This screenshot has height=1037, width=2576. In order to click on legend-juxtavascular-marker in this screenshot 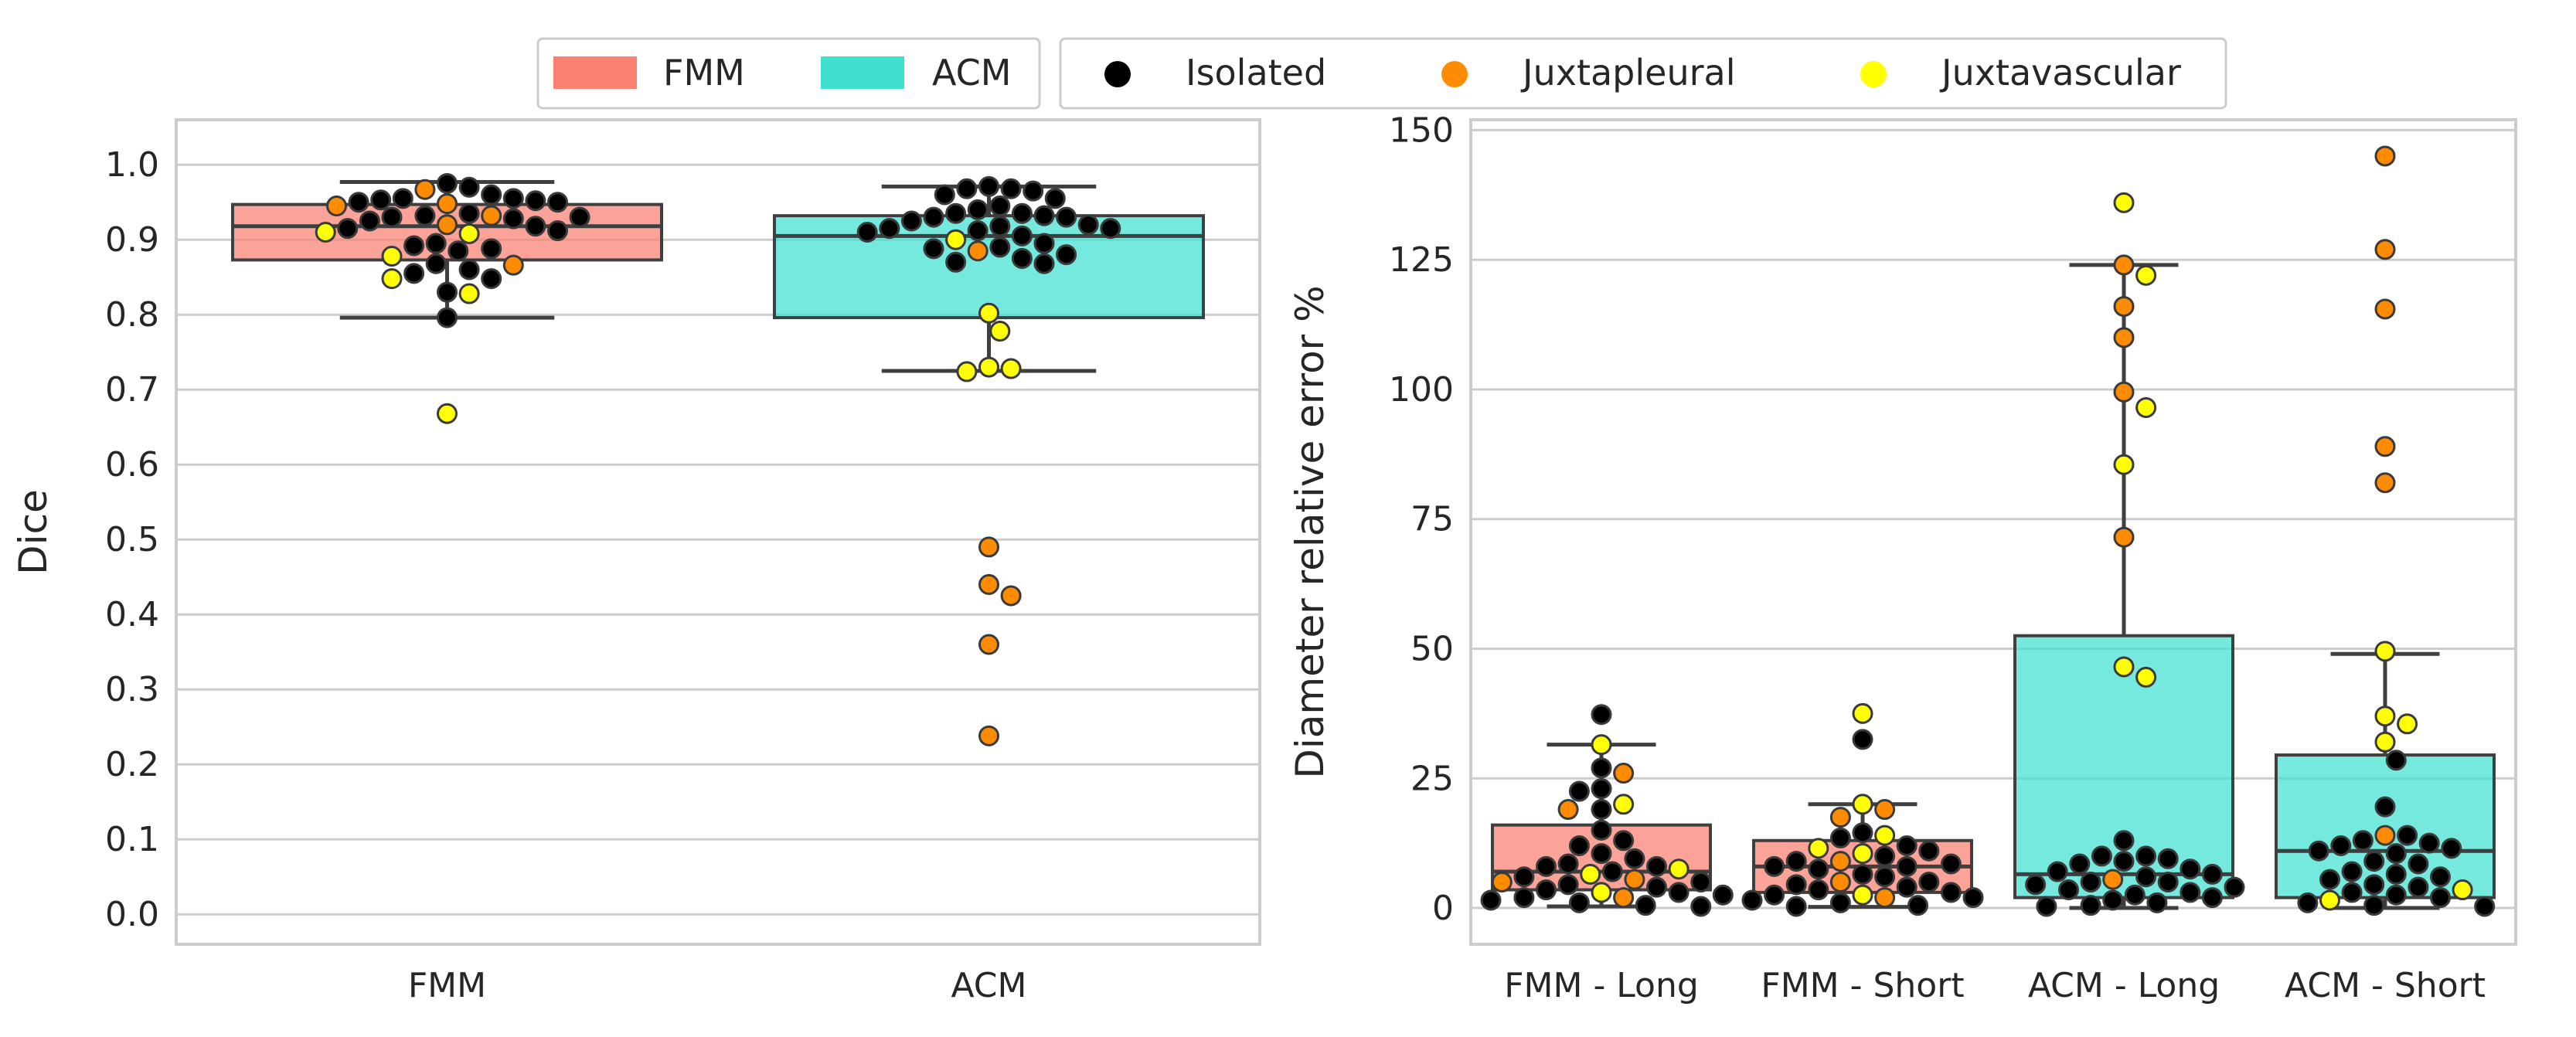, I will do `click(1873, 74)`.